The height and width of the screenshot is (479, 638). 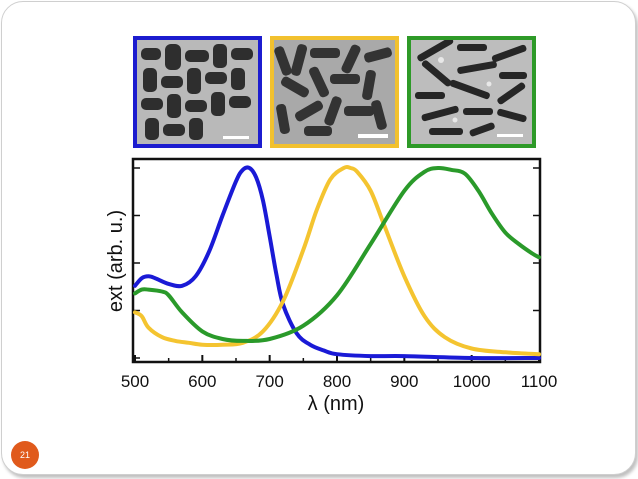 I want to click on tem-panel-short-rods, so click(x=197, y=92).